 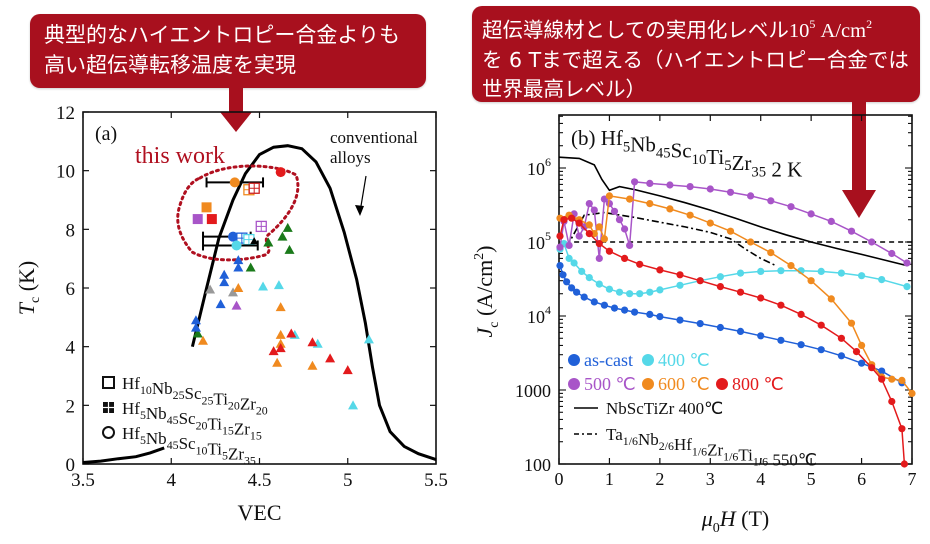 What do you see at coordinates (539, 241) in the screenshot?
I see `y-tick-label: 10⁵` at bounding box center [539, 241].